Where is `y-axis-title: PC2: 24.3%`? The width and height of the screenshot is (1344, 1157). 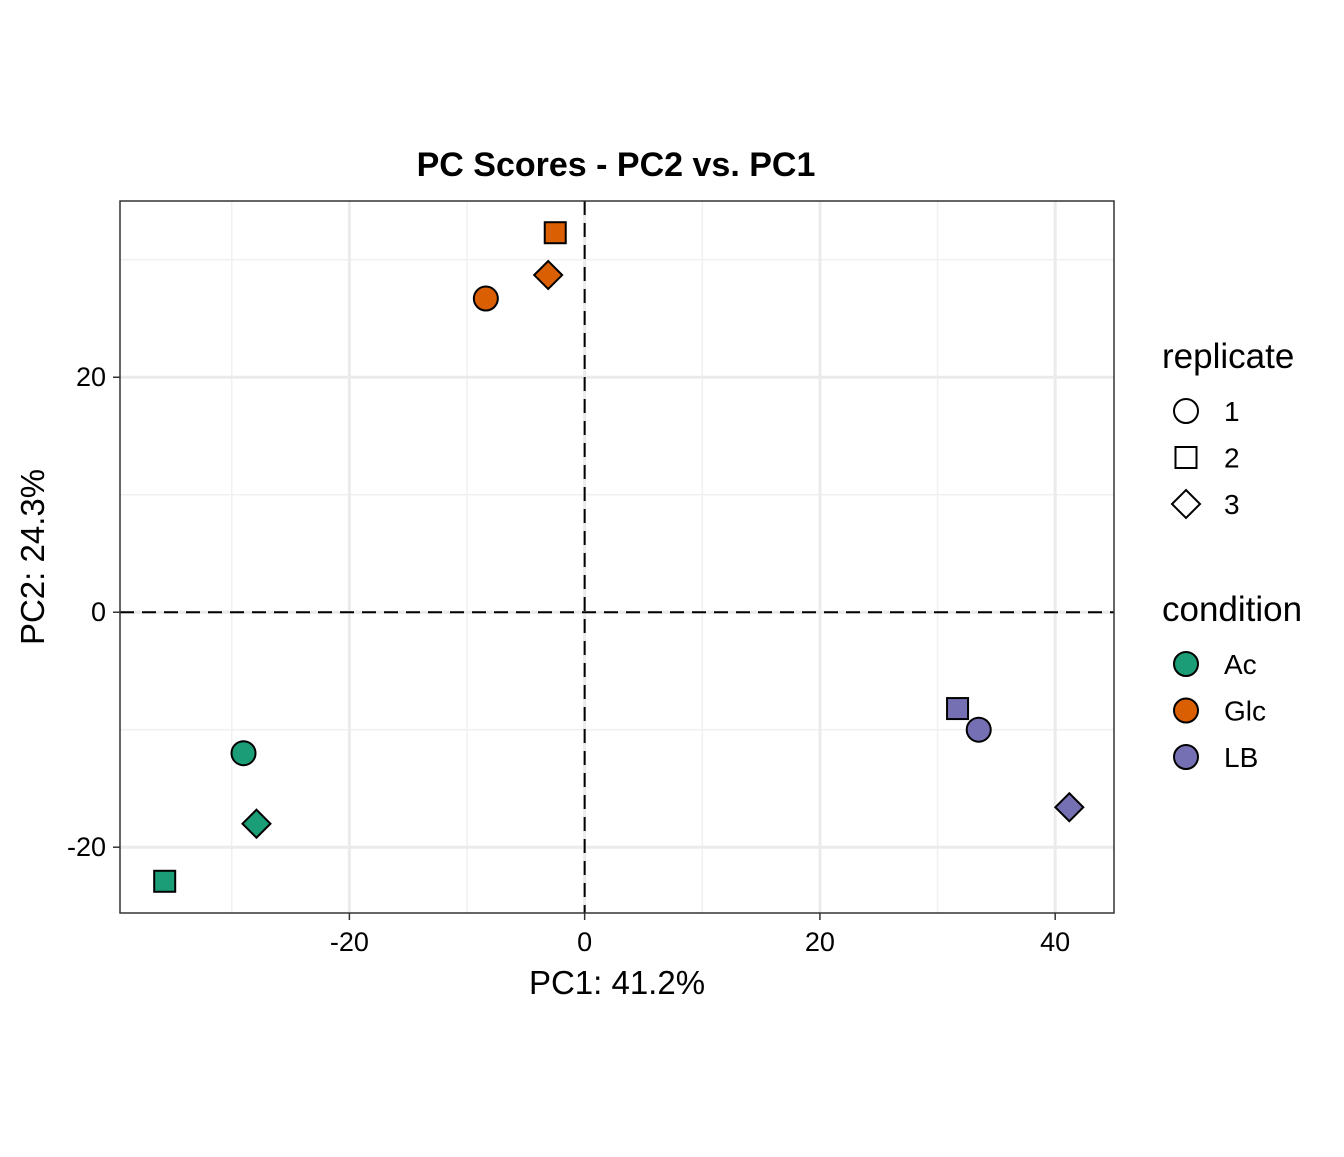 y-axis-title: PC2: 24.3% is located at coordinates (32, 557).